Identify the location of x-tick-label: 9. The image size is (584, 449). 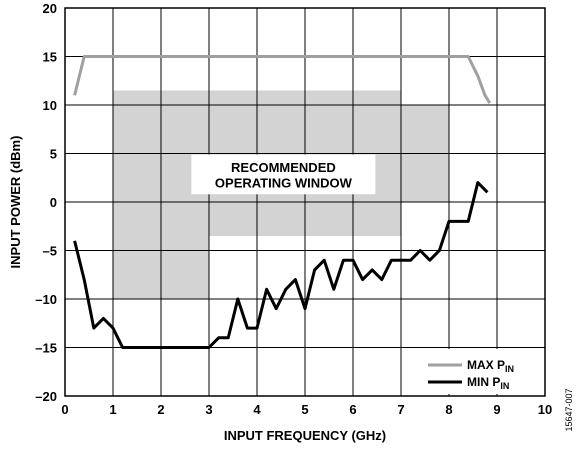
(496, 409).